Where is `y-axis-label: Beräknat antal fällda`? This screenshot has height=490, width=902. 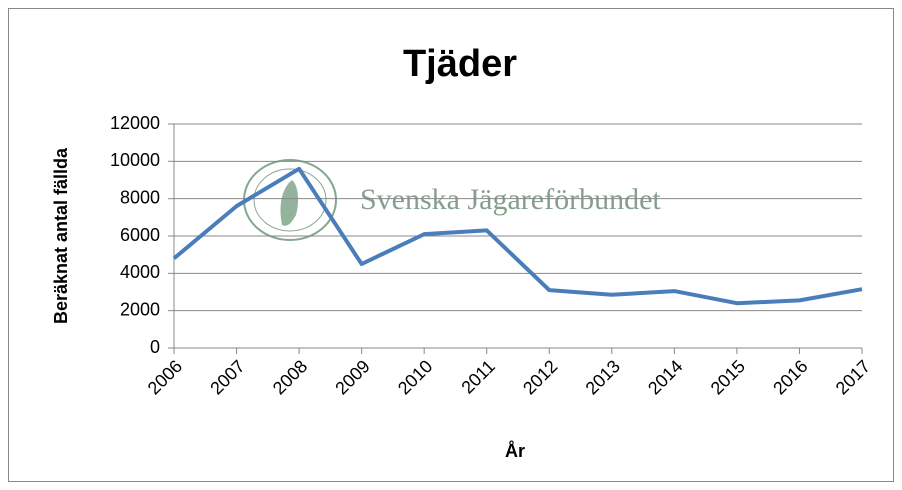
y-axis-label: Beräknat antal fällda is located at coordinates (61, 235).